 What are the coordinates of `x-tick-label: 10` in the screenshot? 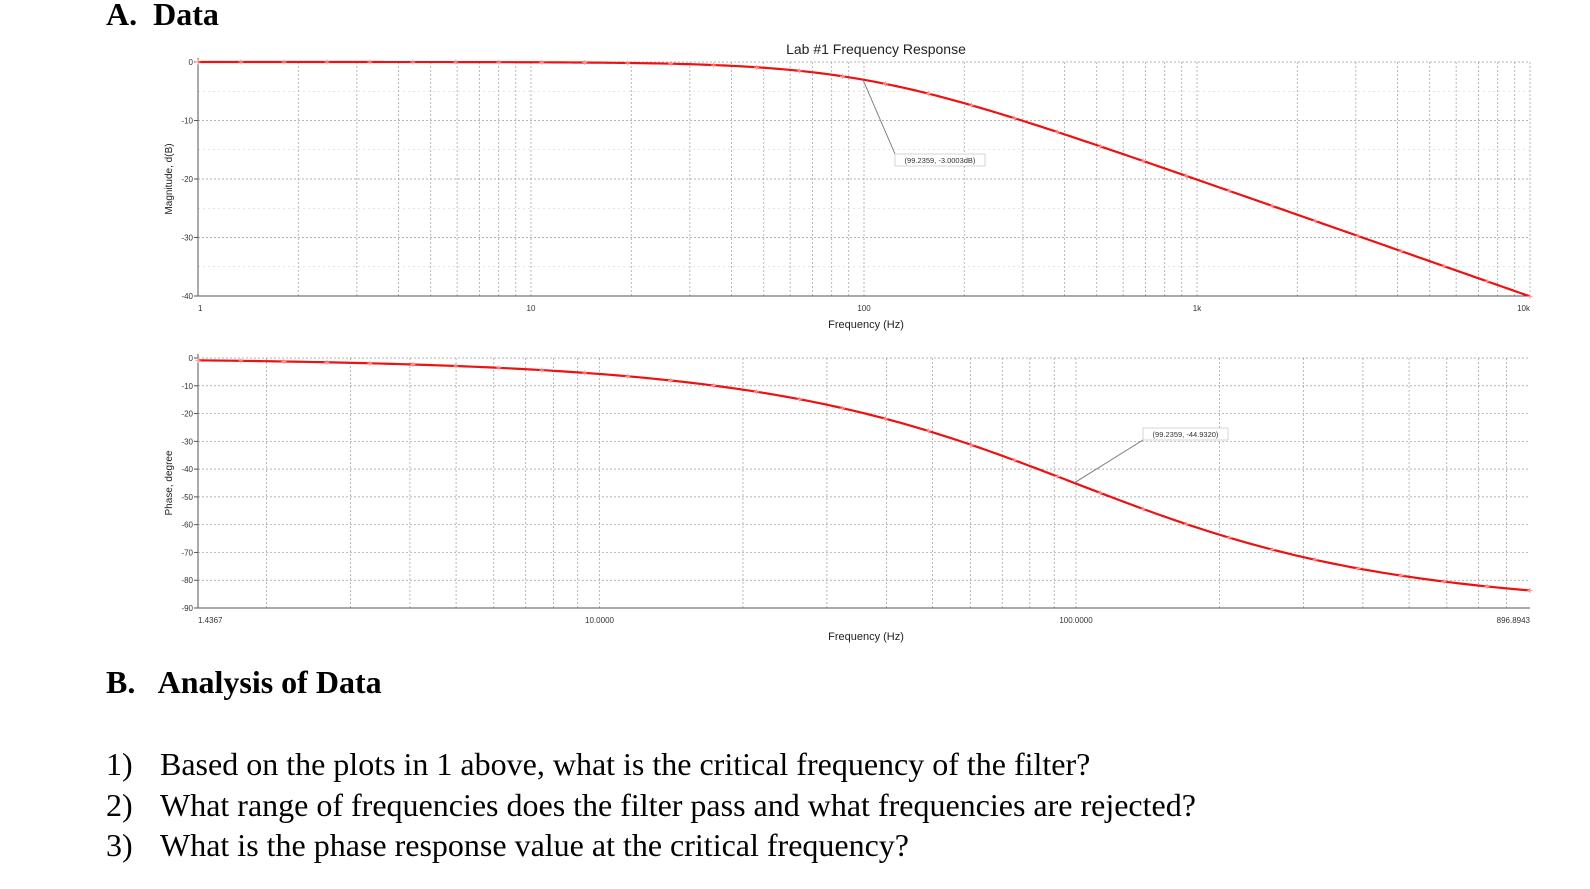 It's located at (531, 308).